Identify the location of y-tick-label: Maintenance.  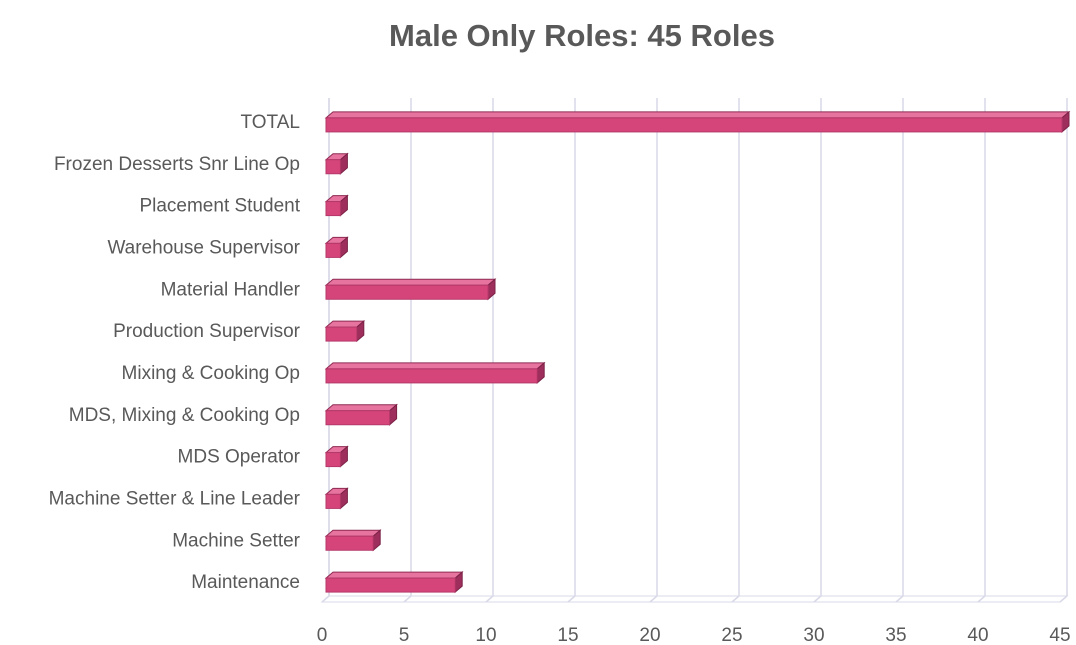
(245, 582).